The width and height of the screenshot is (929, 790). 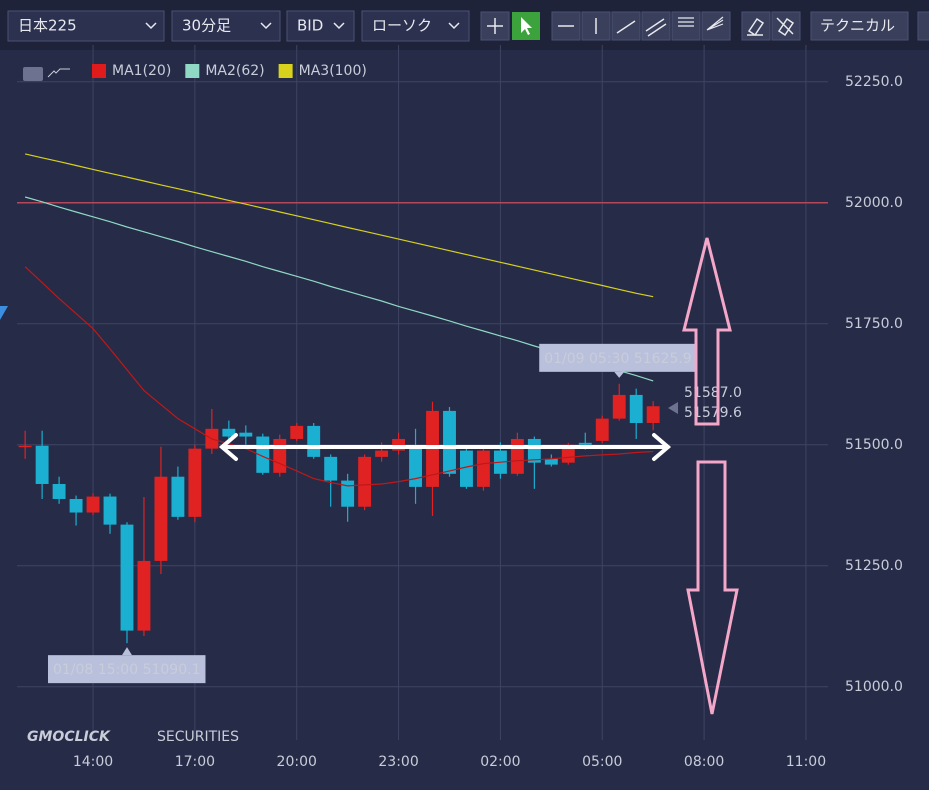 I want to click on symbol-label: 日本225, so click(x=47, y=26).